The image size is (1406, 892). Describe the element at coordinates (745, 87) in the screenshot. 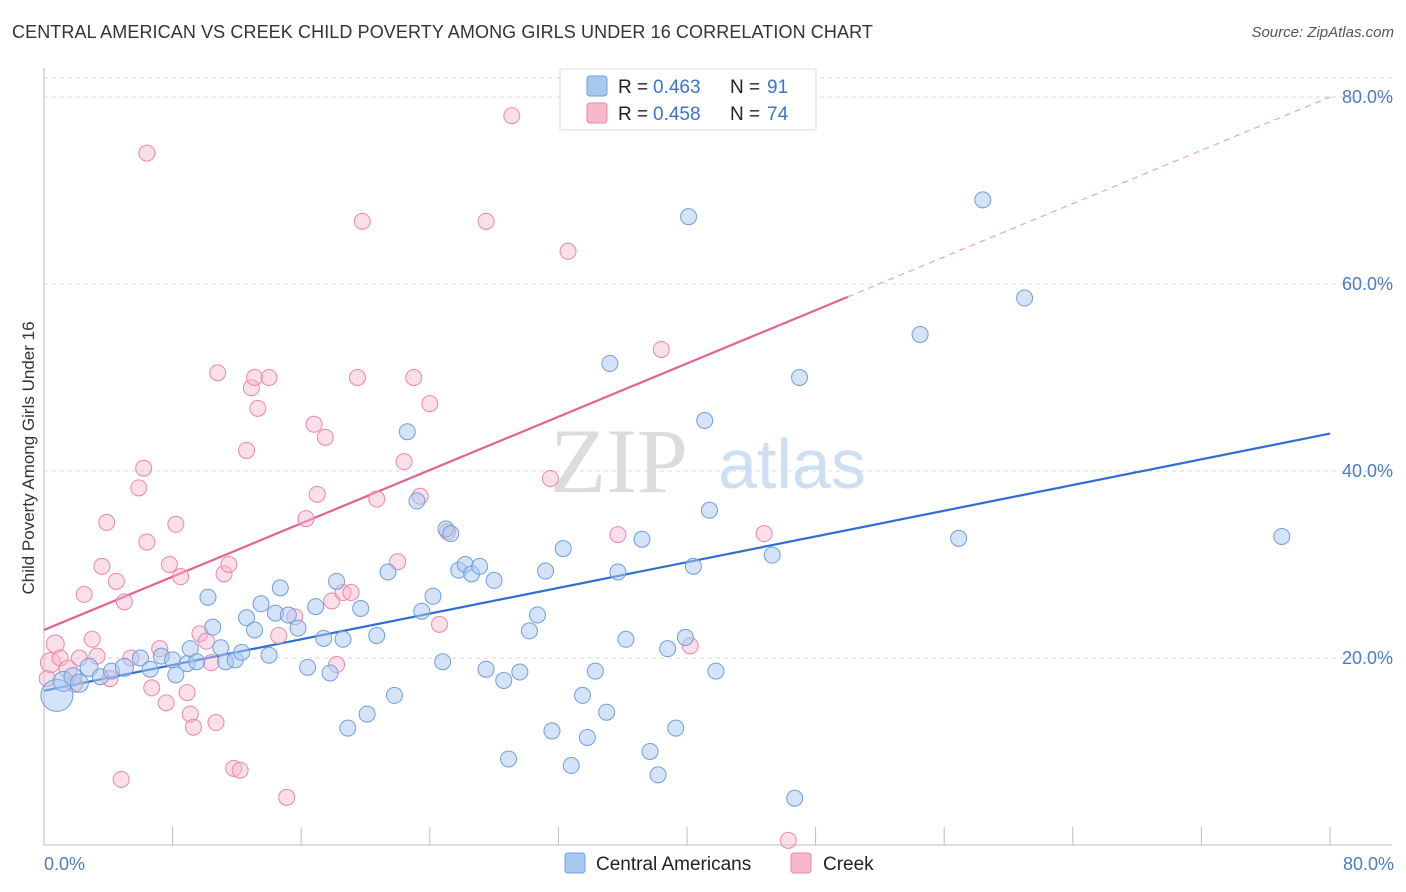

I see `legend-n-label-1: N =` at that location.